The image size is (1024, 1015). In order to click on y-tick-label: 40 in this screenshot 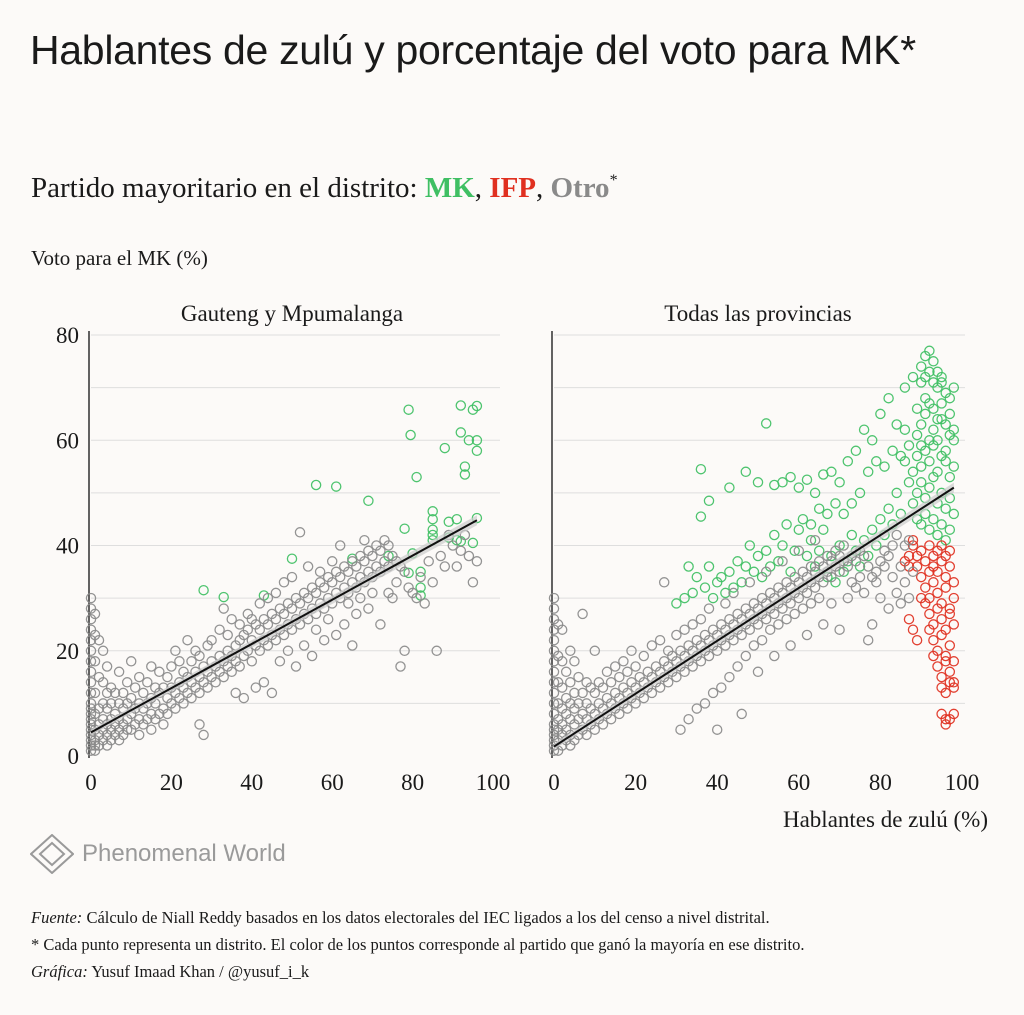, I will do `click(67, 546)`.